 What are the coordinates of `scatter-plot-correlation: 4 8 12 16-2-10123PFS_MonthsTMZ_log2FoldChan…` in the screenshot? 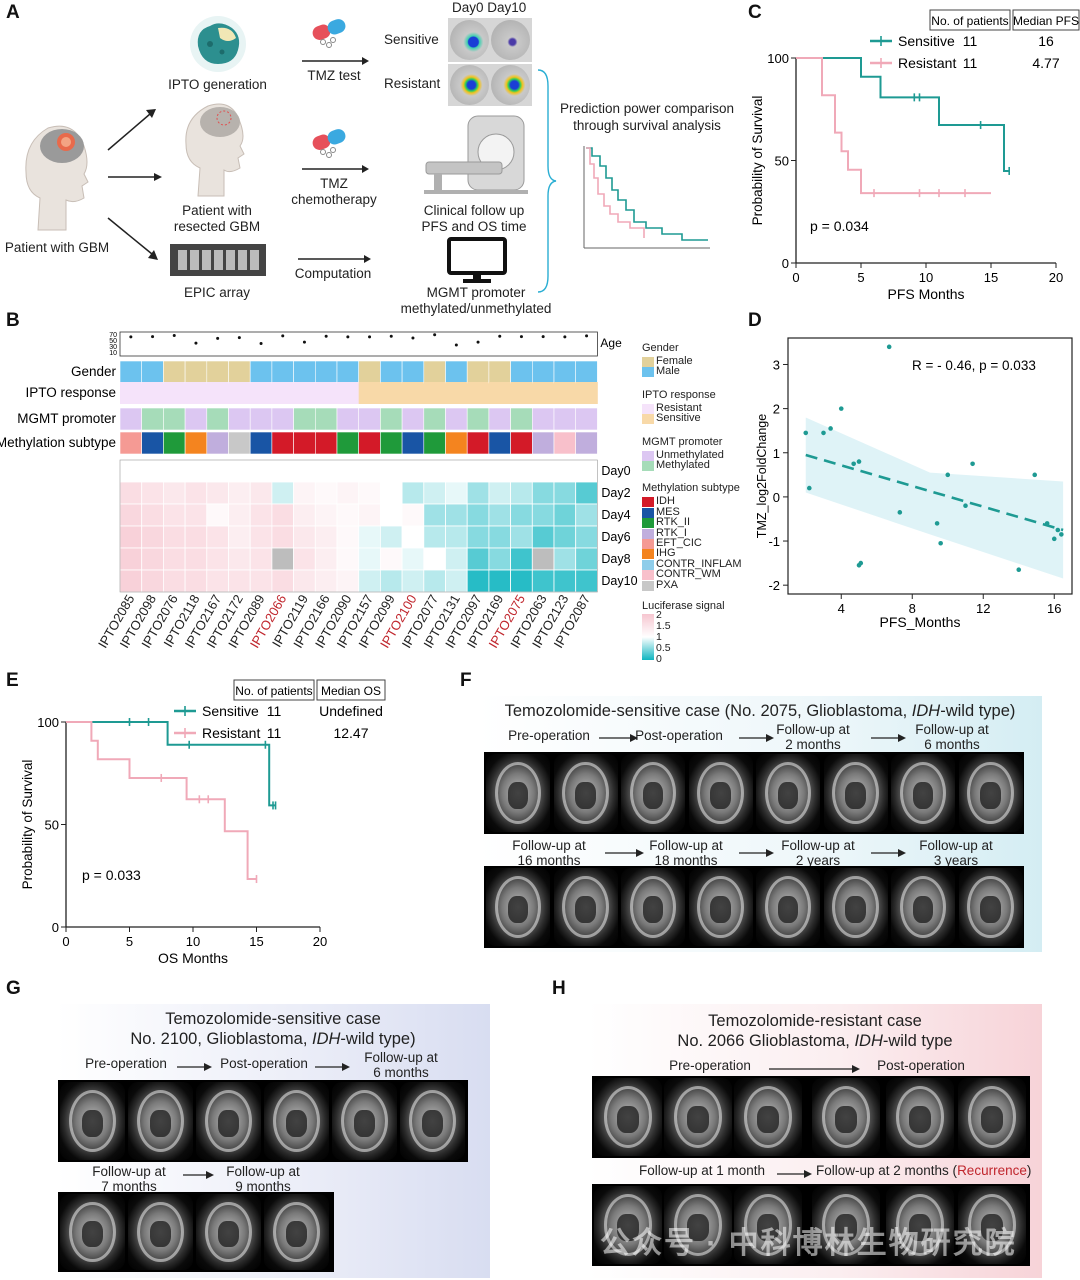 It's located at (914, 483).